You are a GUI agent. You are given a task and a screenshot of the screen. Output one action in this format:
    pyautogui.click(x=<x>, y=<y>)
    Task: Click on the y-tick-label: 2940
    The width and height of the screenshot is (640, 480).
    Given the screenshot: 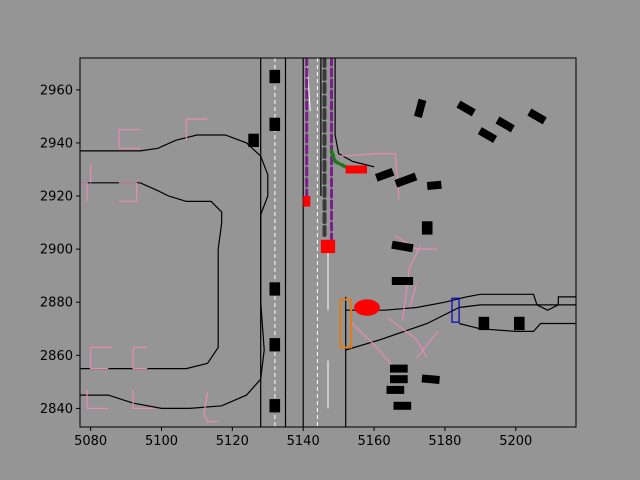 What is the action you would take?
    pyautogui.click(x=56, y=143)
    